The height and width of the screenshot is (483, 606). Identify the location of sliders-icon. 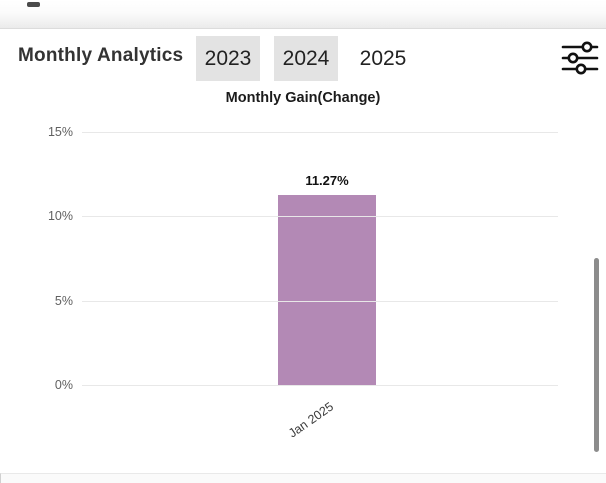
(580, 60).